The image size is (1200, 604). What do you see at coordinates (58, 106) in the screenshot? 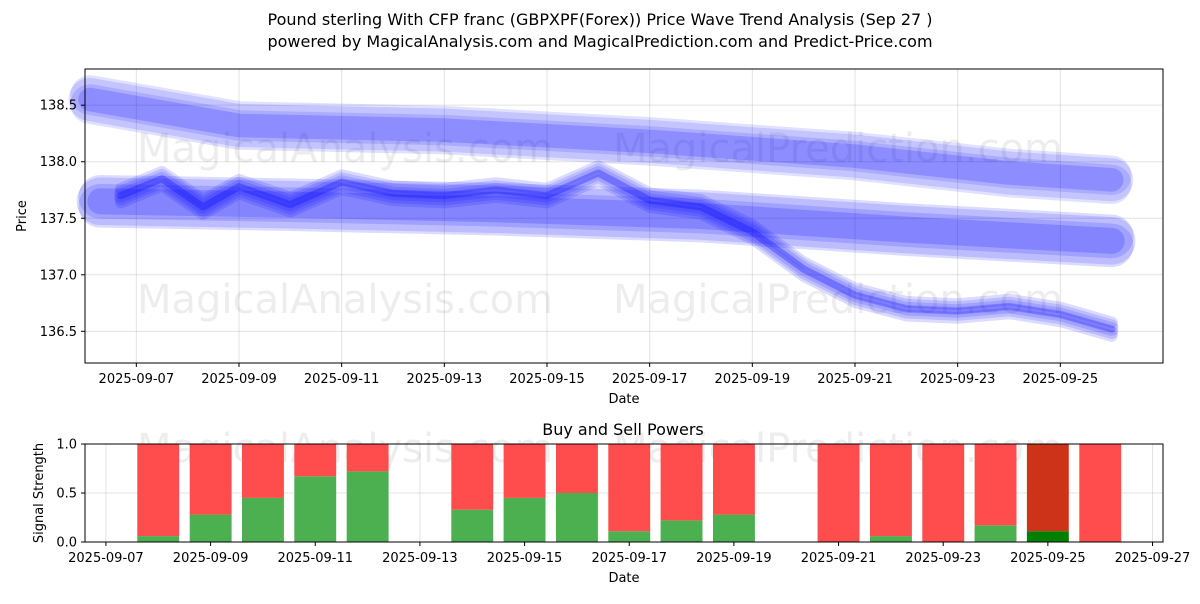
I see `y-tick-label: 138.5` at bounding box center [58, 106].